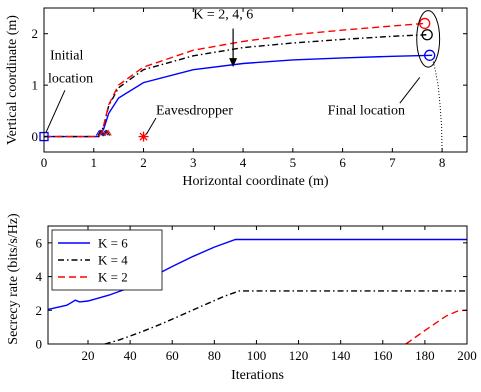  I want to click on x-tick-label: 80, so click(214, 355).